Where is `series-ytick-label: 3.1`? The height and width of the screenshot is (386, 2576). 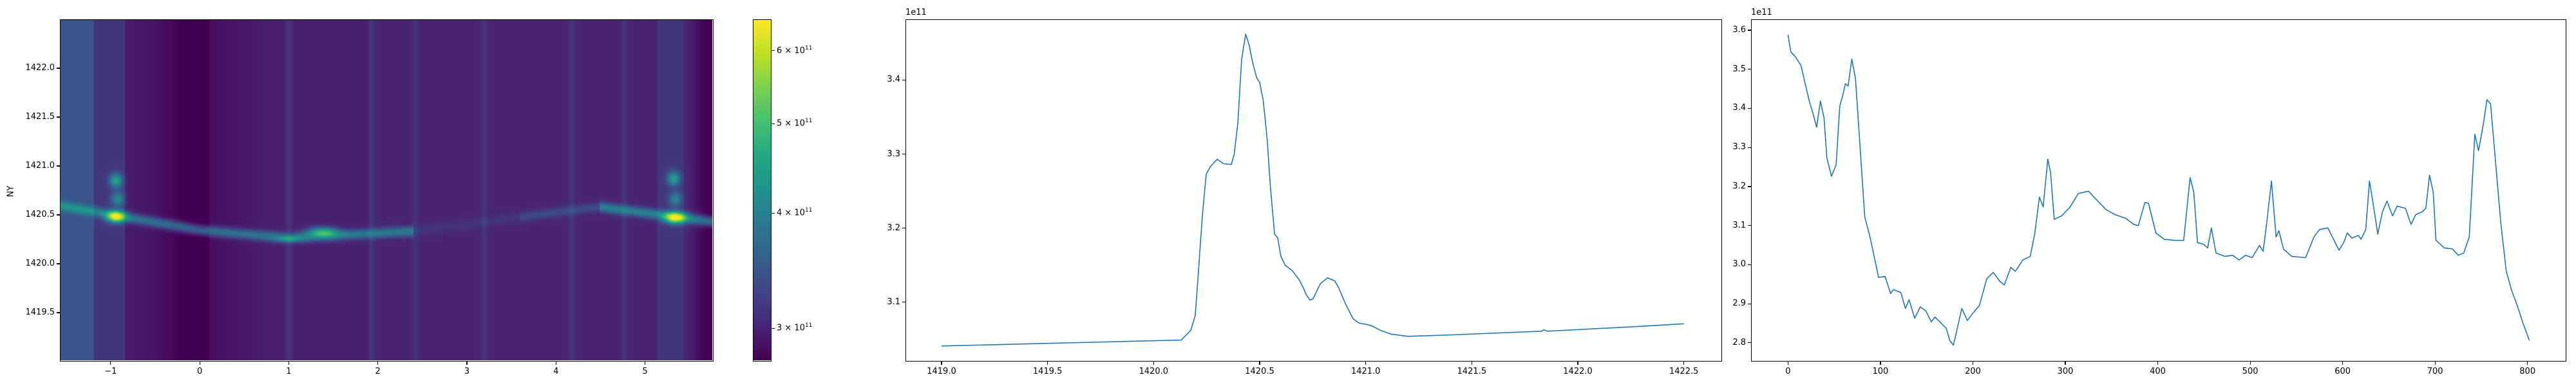 series-ytick-label: 3.1 is located at coordinates (1739, 225).